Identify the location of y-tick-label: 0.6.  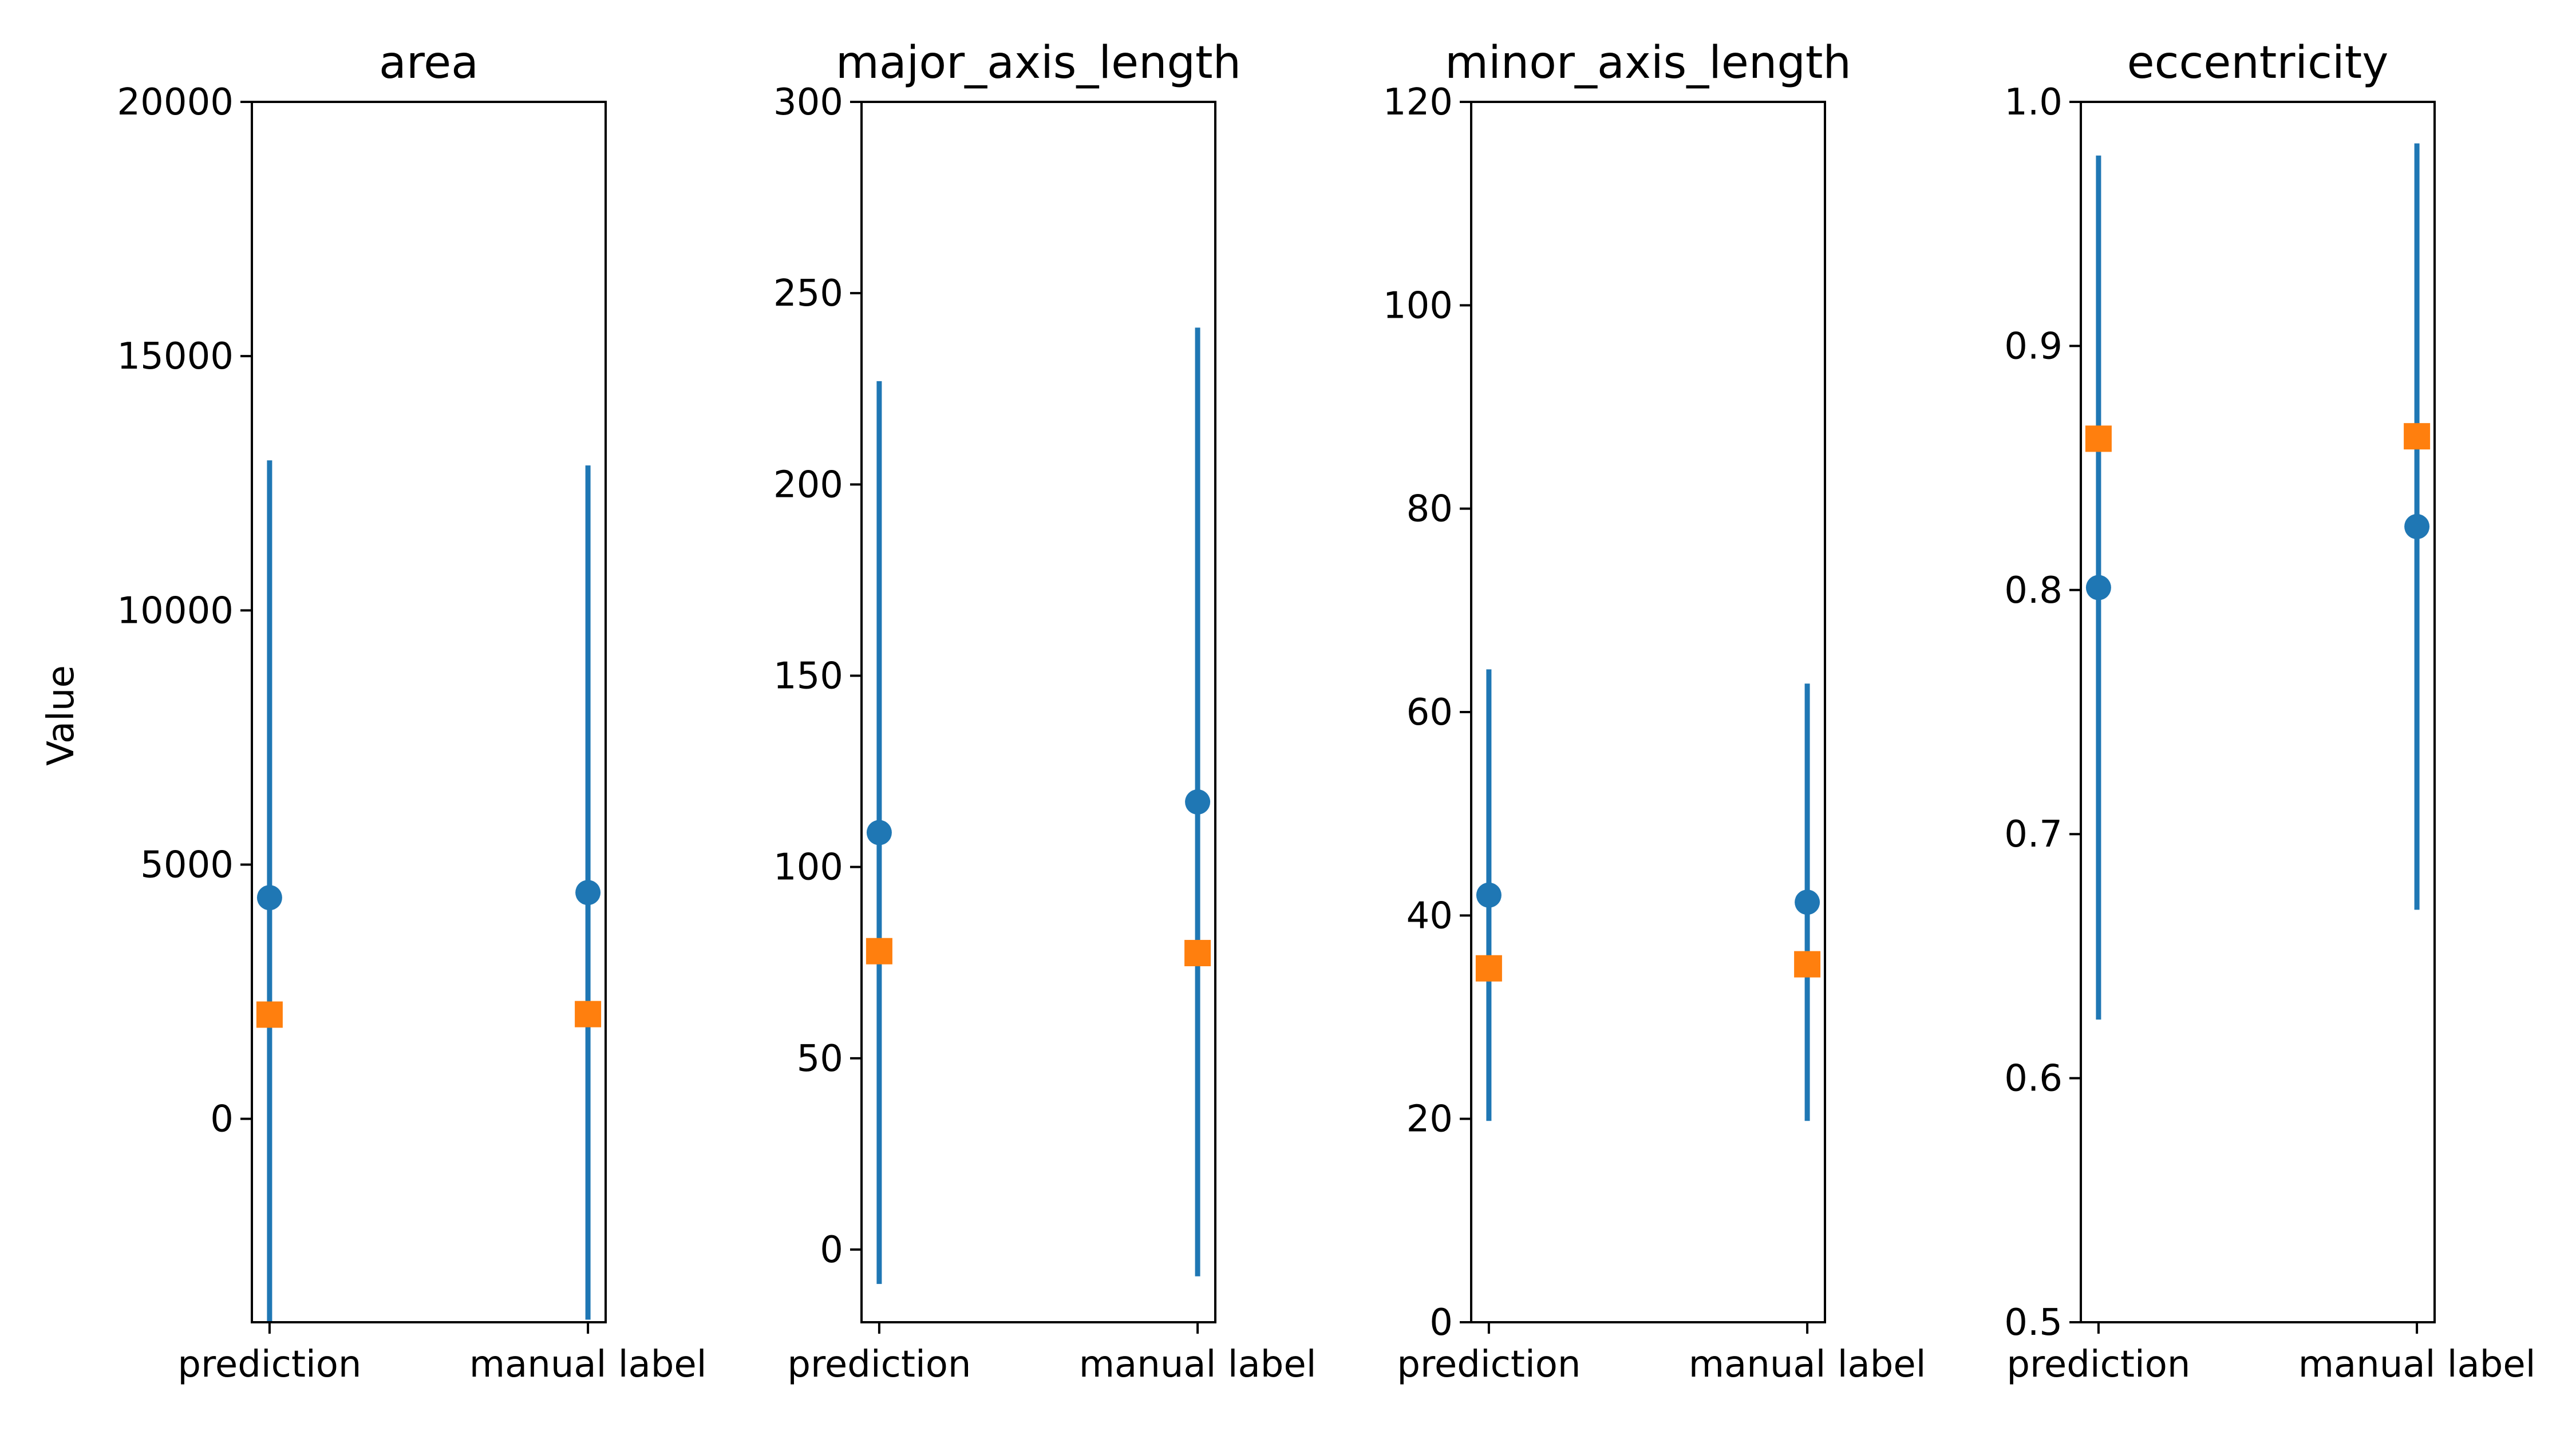
(2033, 1079).